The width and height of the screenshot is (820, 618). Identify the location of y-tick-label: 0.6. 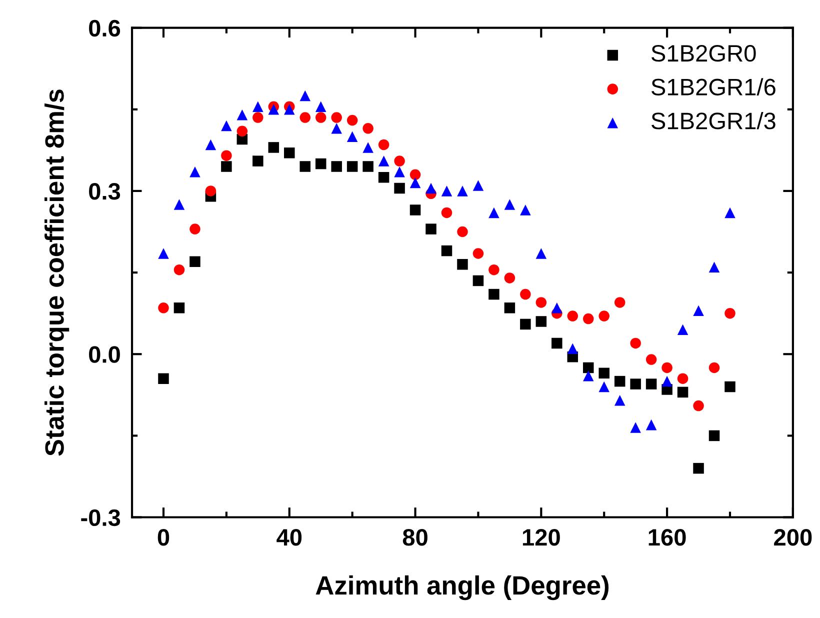
(104, 28).